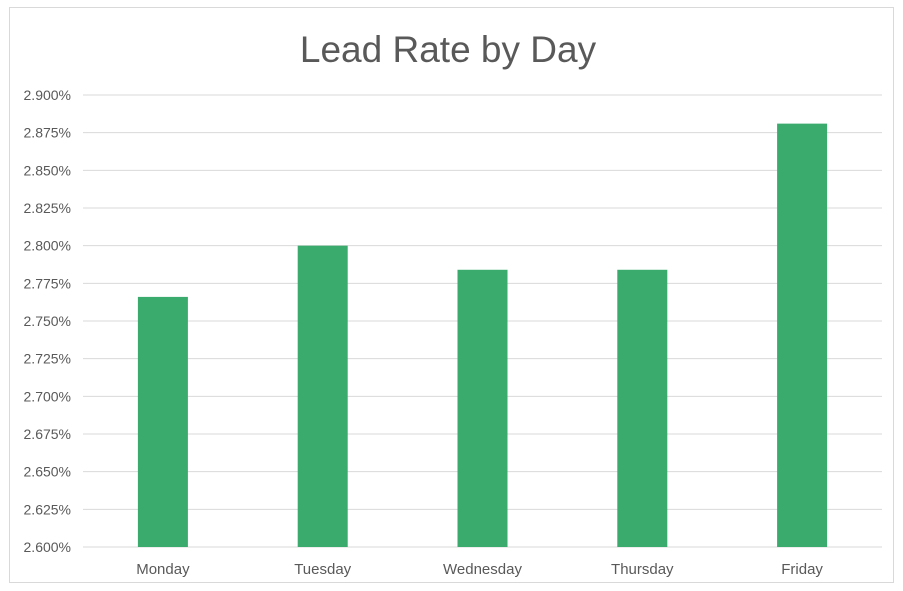 This screenshot has width=903, height=591. What do you see at coordinates (47, 133) in the screenshot?
I see `y-tick-label: 2.875%` at bounding box center [47, 133].